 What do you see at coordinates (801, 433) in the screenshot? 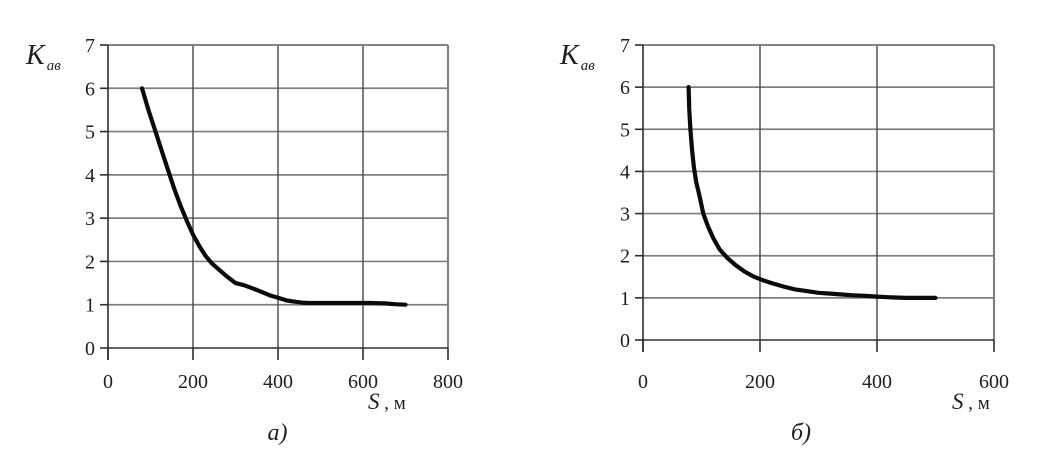
I see `caption-b: б)` at bounding box center [801, 433].